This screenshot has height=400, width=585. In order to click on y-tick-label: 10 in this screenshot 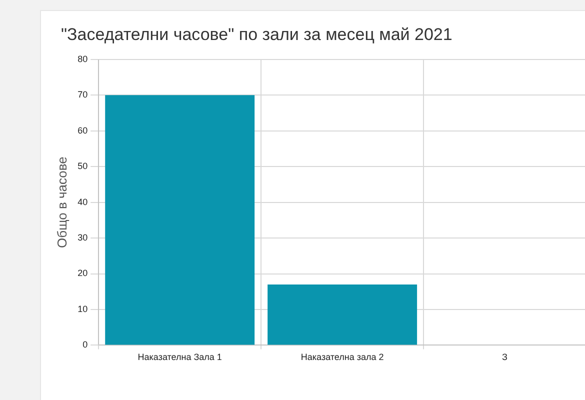, I will do `click(83, 309)`.